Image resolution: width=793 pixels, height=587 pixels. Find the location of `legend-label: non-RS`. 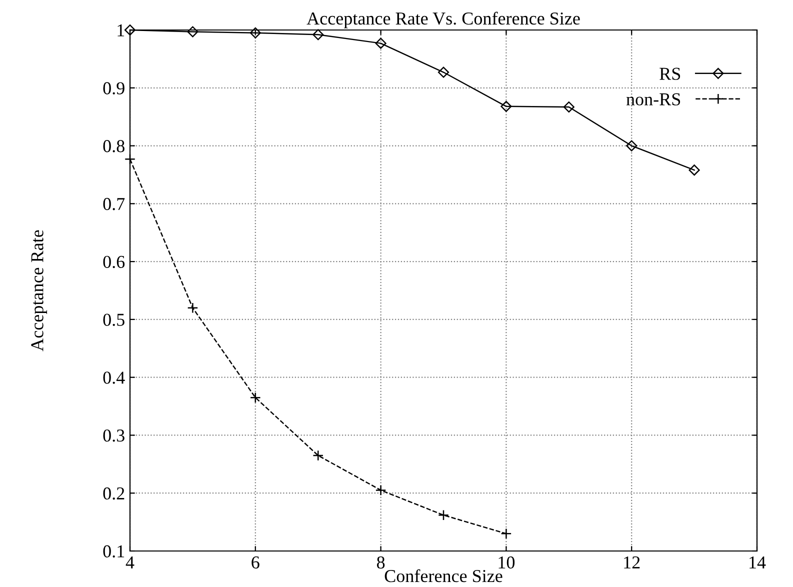

legend-label: non-RS is located at coordinates (653, 99).